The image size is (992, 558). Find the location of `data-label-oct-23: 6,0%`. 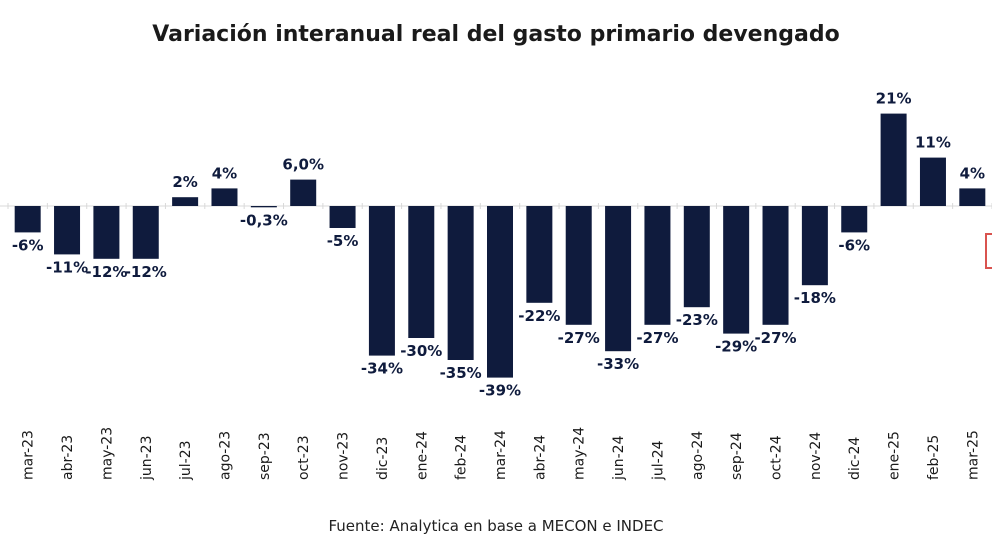

data-label-oct-23: 6,0% is located at coordinates (303, 165).